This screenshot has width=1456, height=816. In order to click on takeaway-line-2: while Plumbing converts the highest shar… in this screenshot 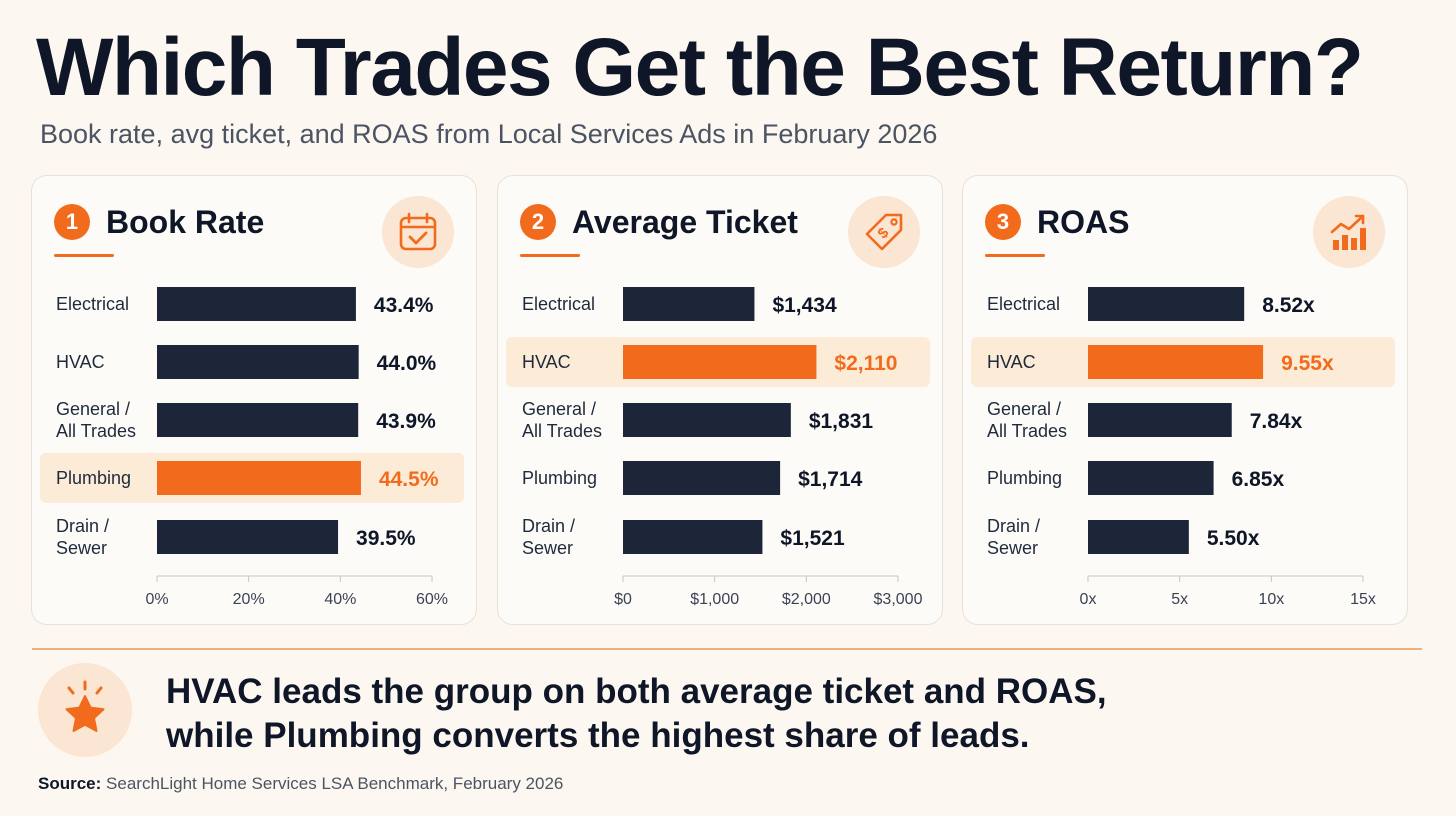, I will do `click(598, 735)`.